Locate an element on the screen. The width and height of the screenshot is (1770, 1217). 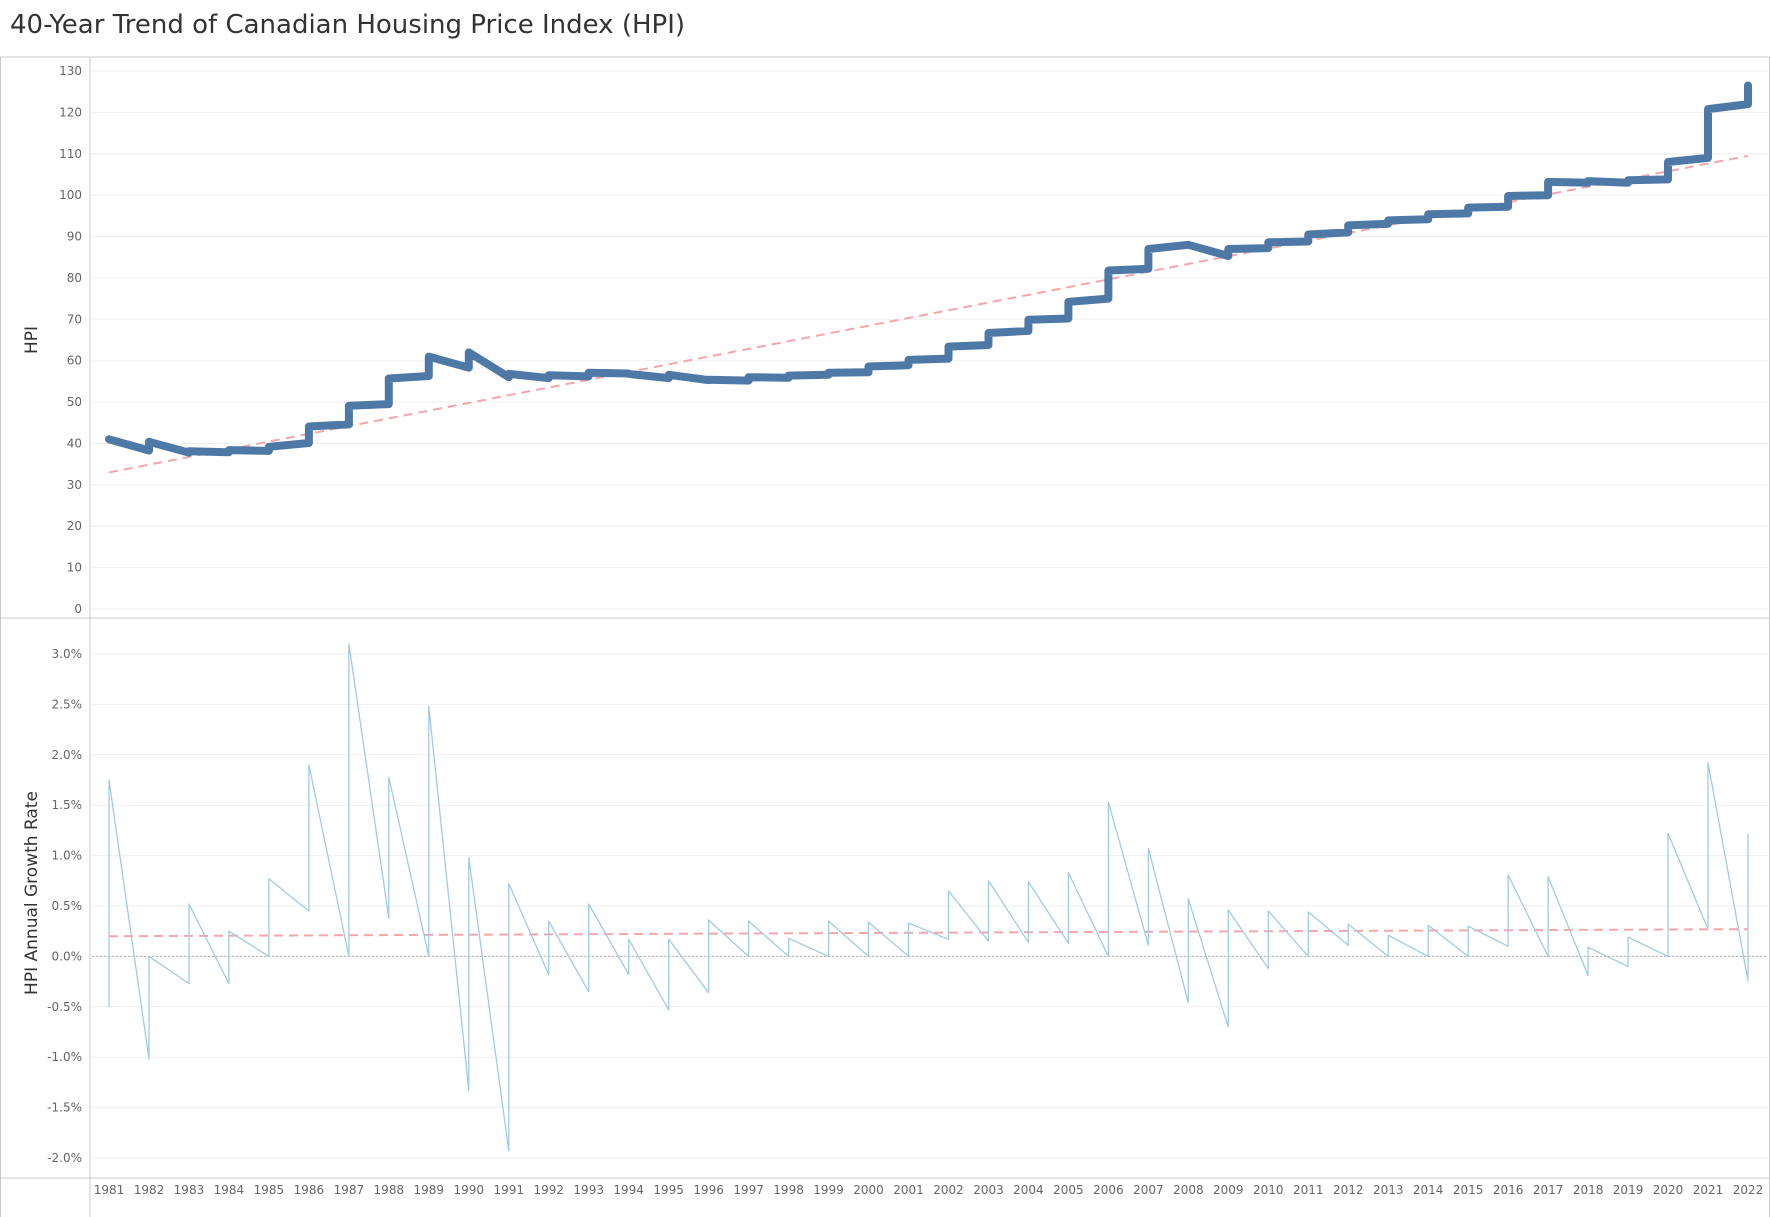
x-tick-label: 2009 is located at coordinates (1228, 1190).